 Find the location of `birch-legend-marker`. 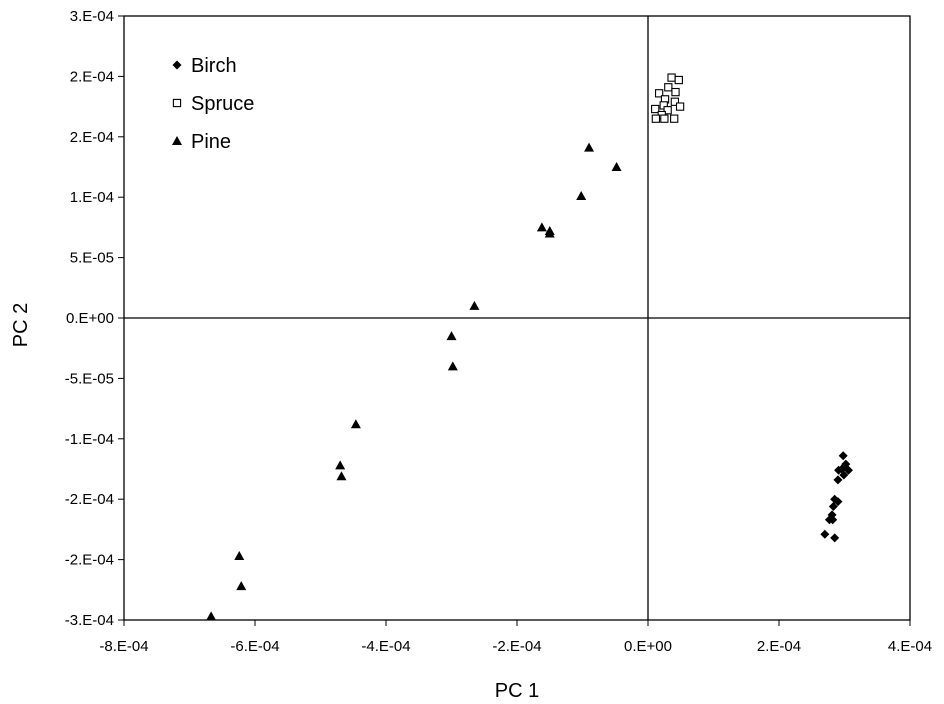

birch-legend-marker is located at coordinates (177, 65).